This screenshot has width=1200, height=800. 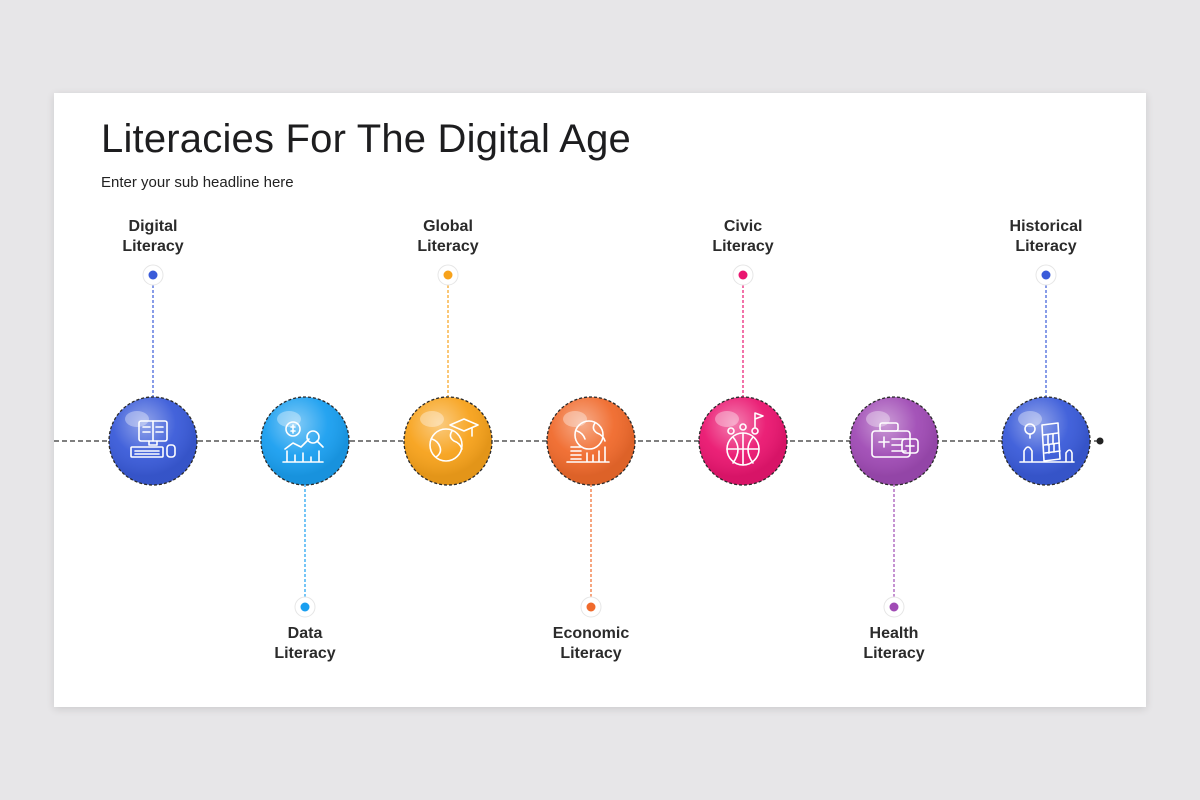 What do you see at coordinates (1046, 237) in the screenshot?
I see `node-label: Historical Literacy` at bounding box center [1046, 237].